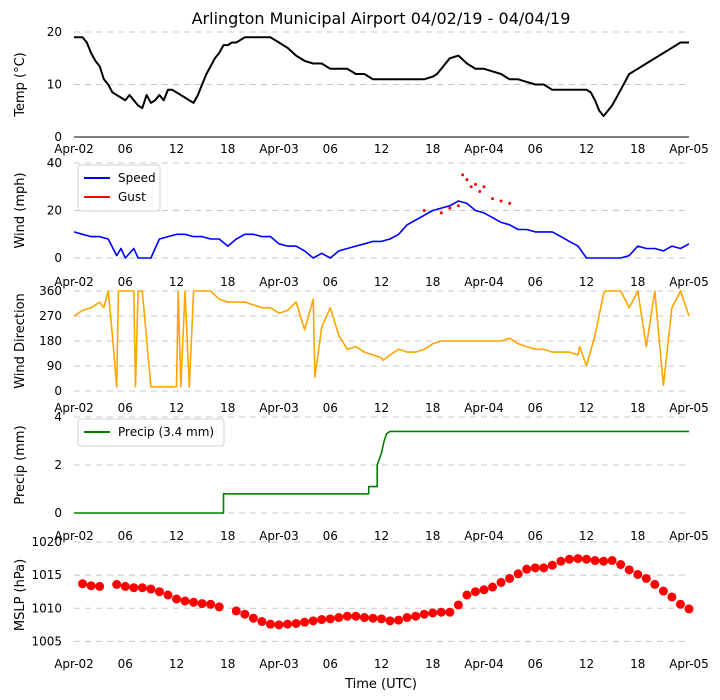 The image size is (720, 700). Describe the element at coordinates (279, 149) in the screenshot. I see `temp-x-tick-label: Apr-03` at that location.